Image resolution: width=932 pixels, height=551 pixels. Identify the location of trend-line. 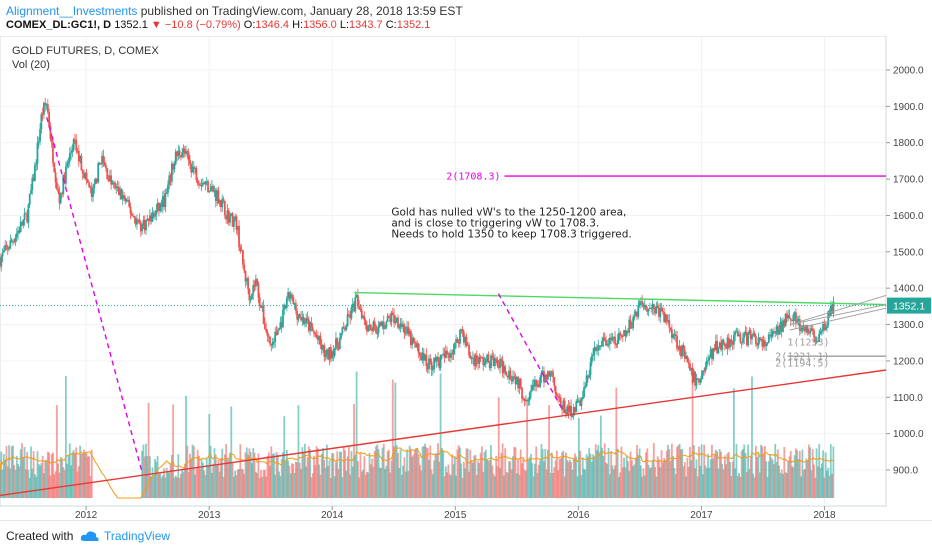
(531, 353).